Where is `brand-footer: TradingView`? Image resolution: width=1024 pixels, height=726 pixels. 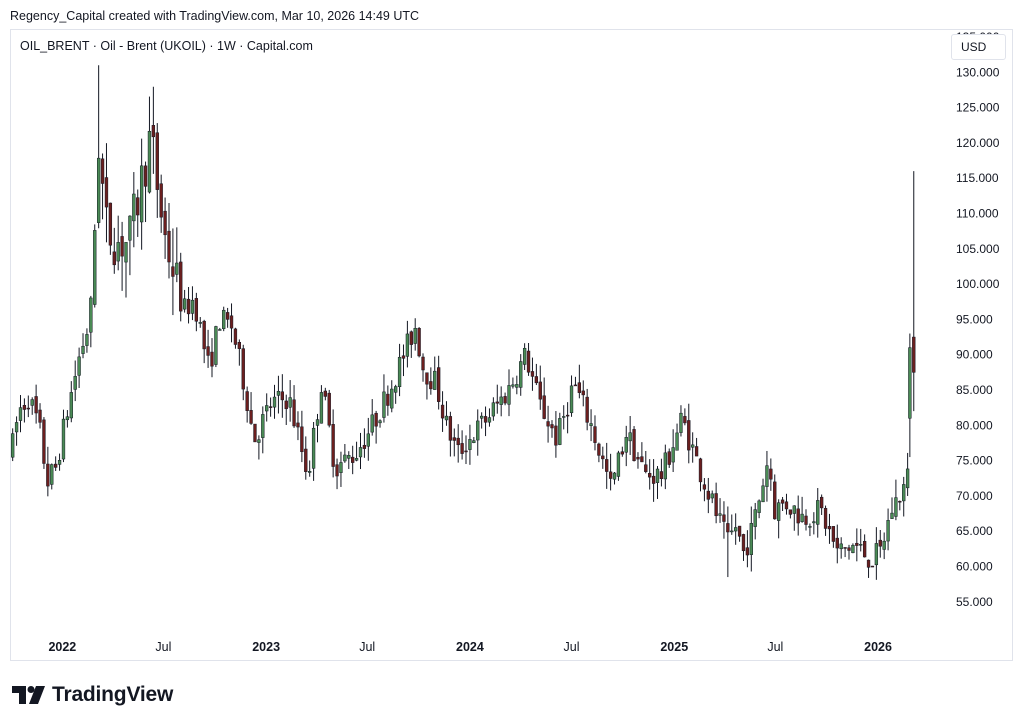 brand-footer: TradingView is located at coordinates (92, 695).